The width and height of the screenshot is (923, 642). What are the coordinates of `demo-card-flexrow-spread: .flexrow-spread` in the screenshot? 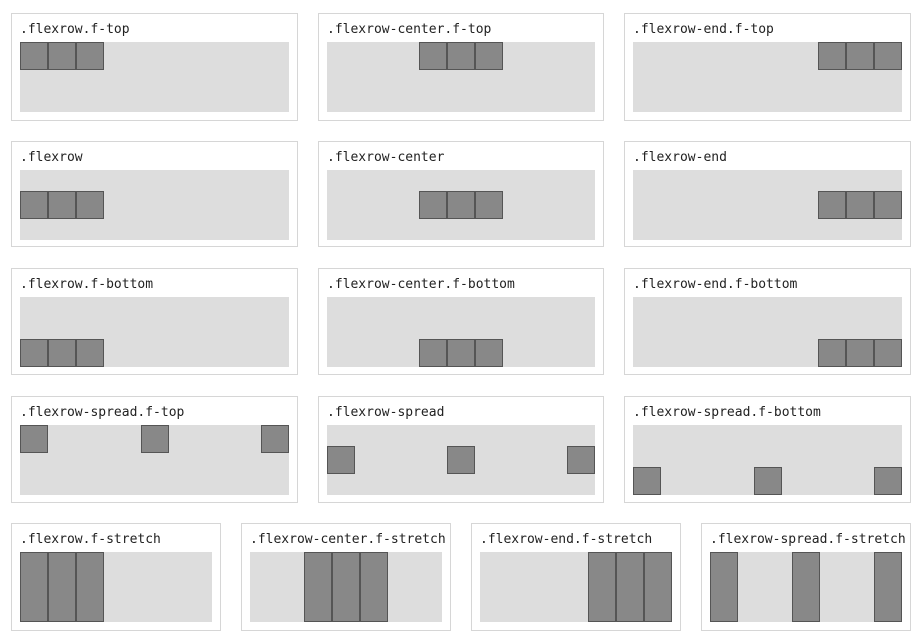 It's located at (461, 449).